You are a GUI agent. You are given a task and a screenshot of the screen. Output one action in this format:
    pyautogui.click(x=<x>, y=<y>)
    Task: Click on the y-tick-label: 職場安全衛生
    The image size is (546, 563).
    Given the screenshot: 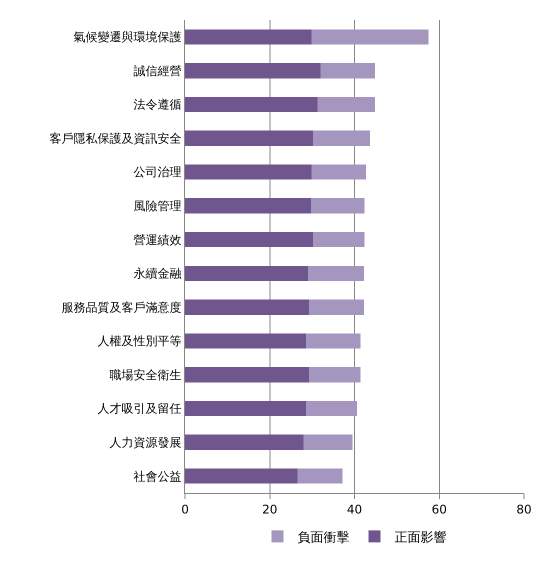 What is the action you would take?
    pyautogui.click(x=146, y=375)
    